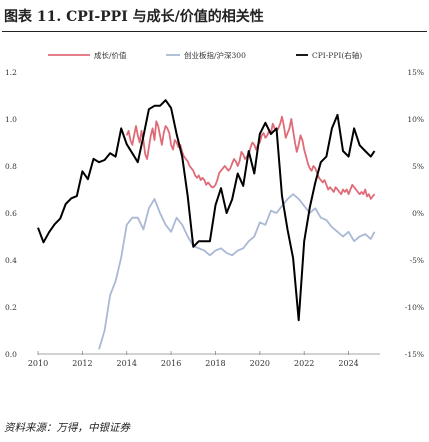  I want to click on x-tick-label: 2012, so click(82, 363).